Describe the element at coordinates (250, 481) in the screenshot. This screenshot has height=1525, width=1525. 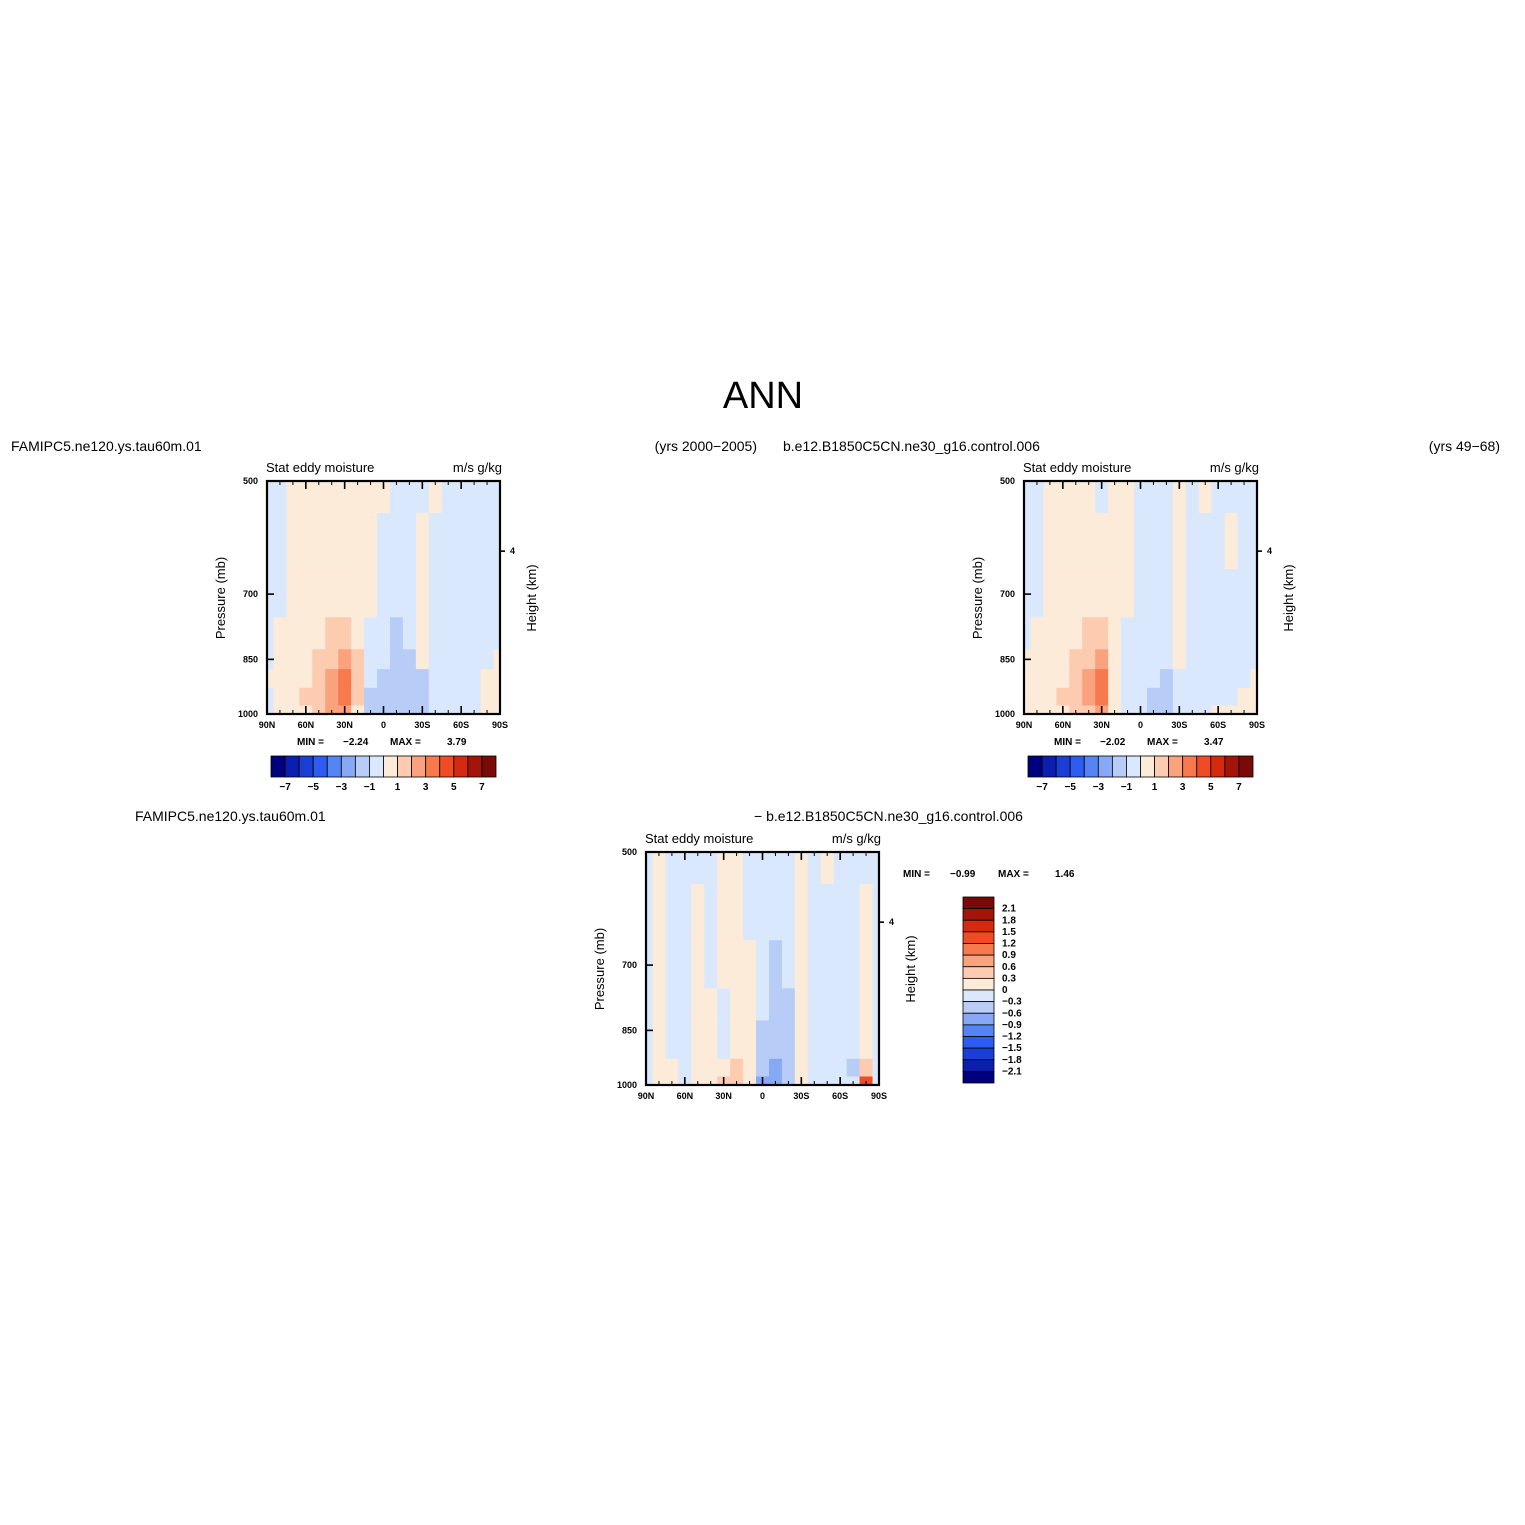
I see `panel-model-ytick-label: 500` at that location.